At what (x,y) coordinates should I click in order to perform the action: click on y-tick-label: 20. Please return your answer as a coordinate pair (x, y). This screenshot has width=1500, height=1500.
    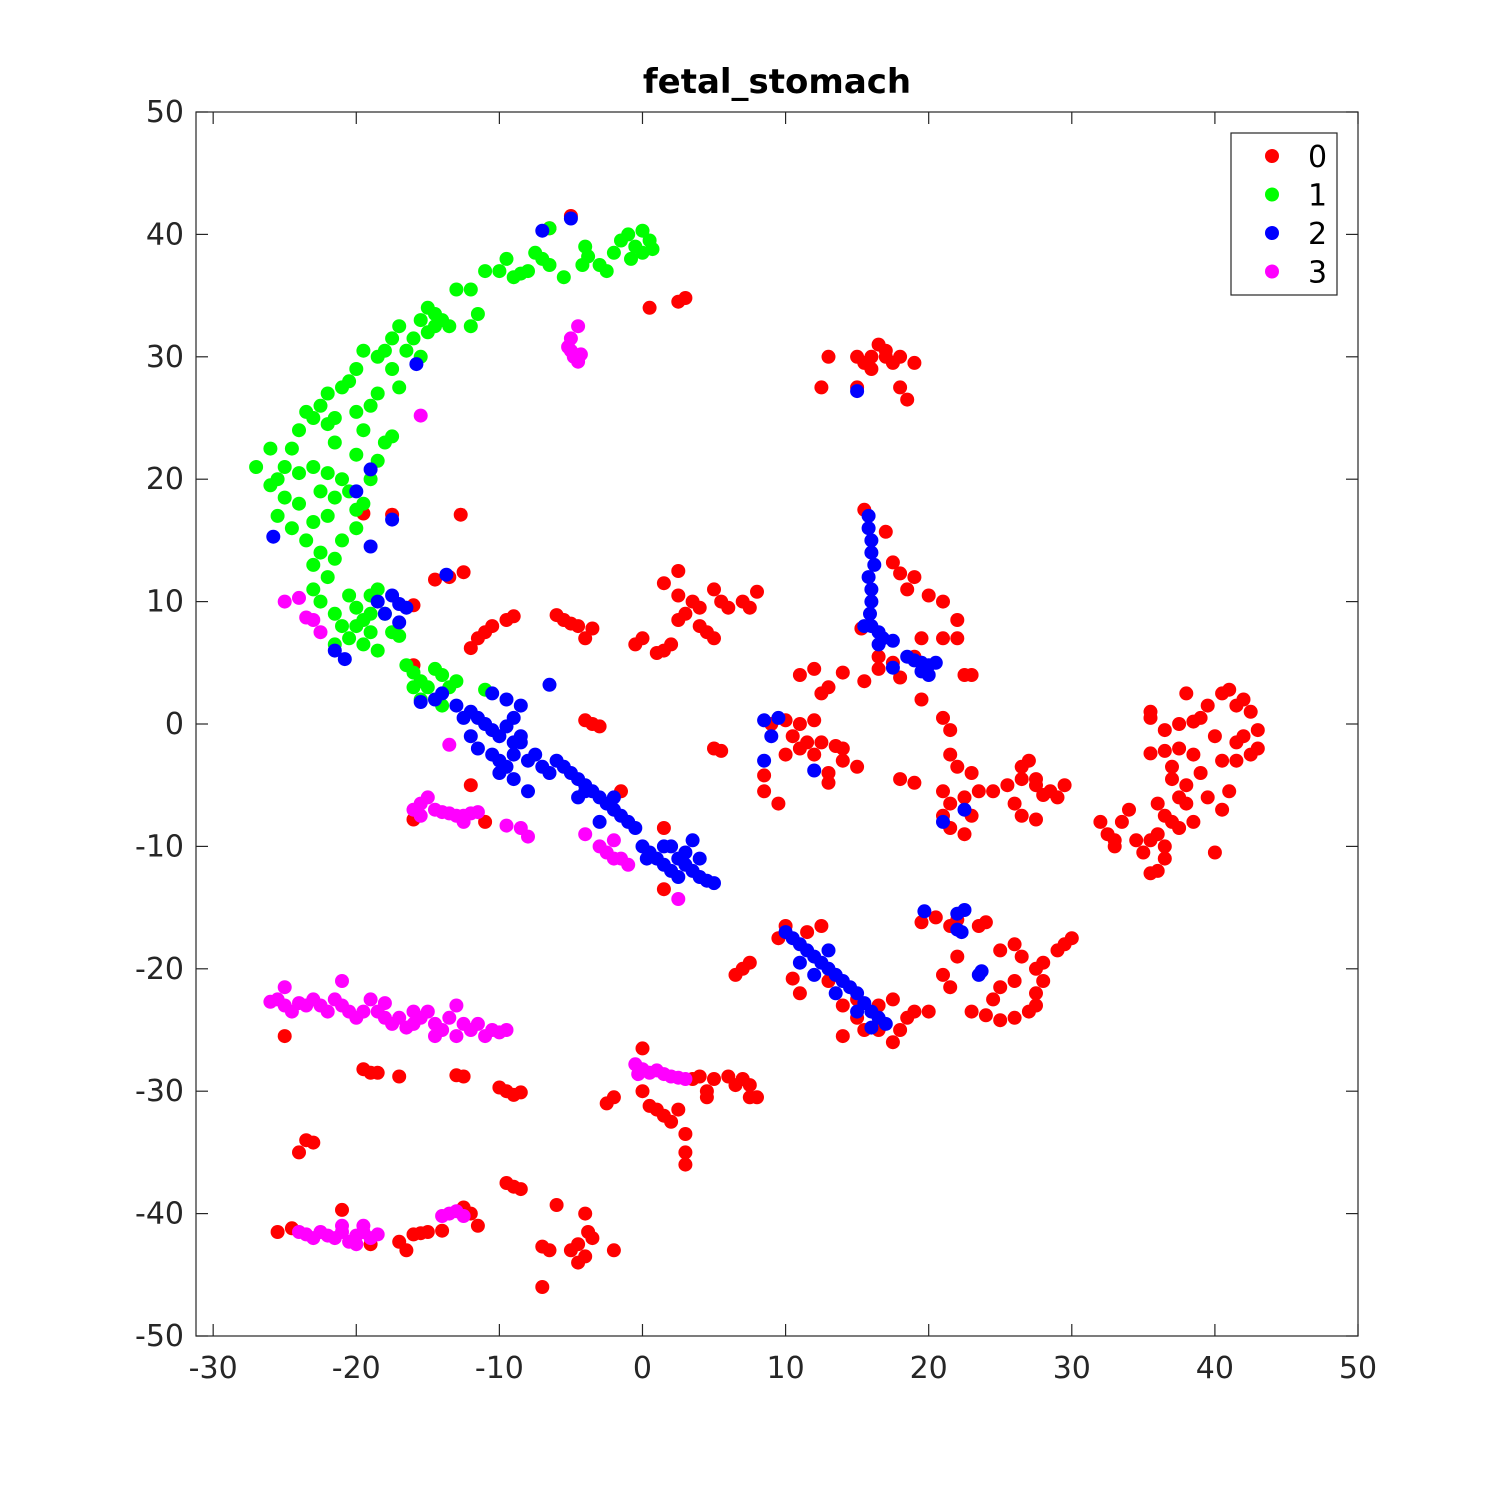
    Looking at the image, I should click on (165, 479).